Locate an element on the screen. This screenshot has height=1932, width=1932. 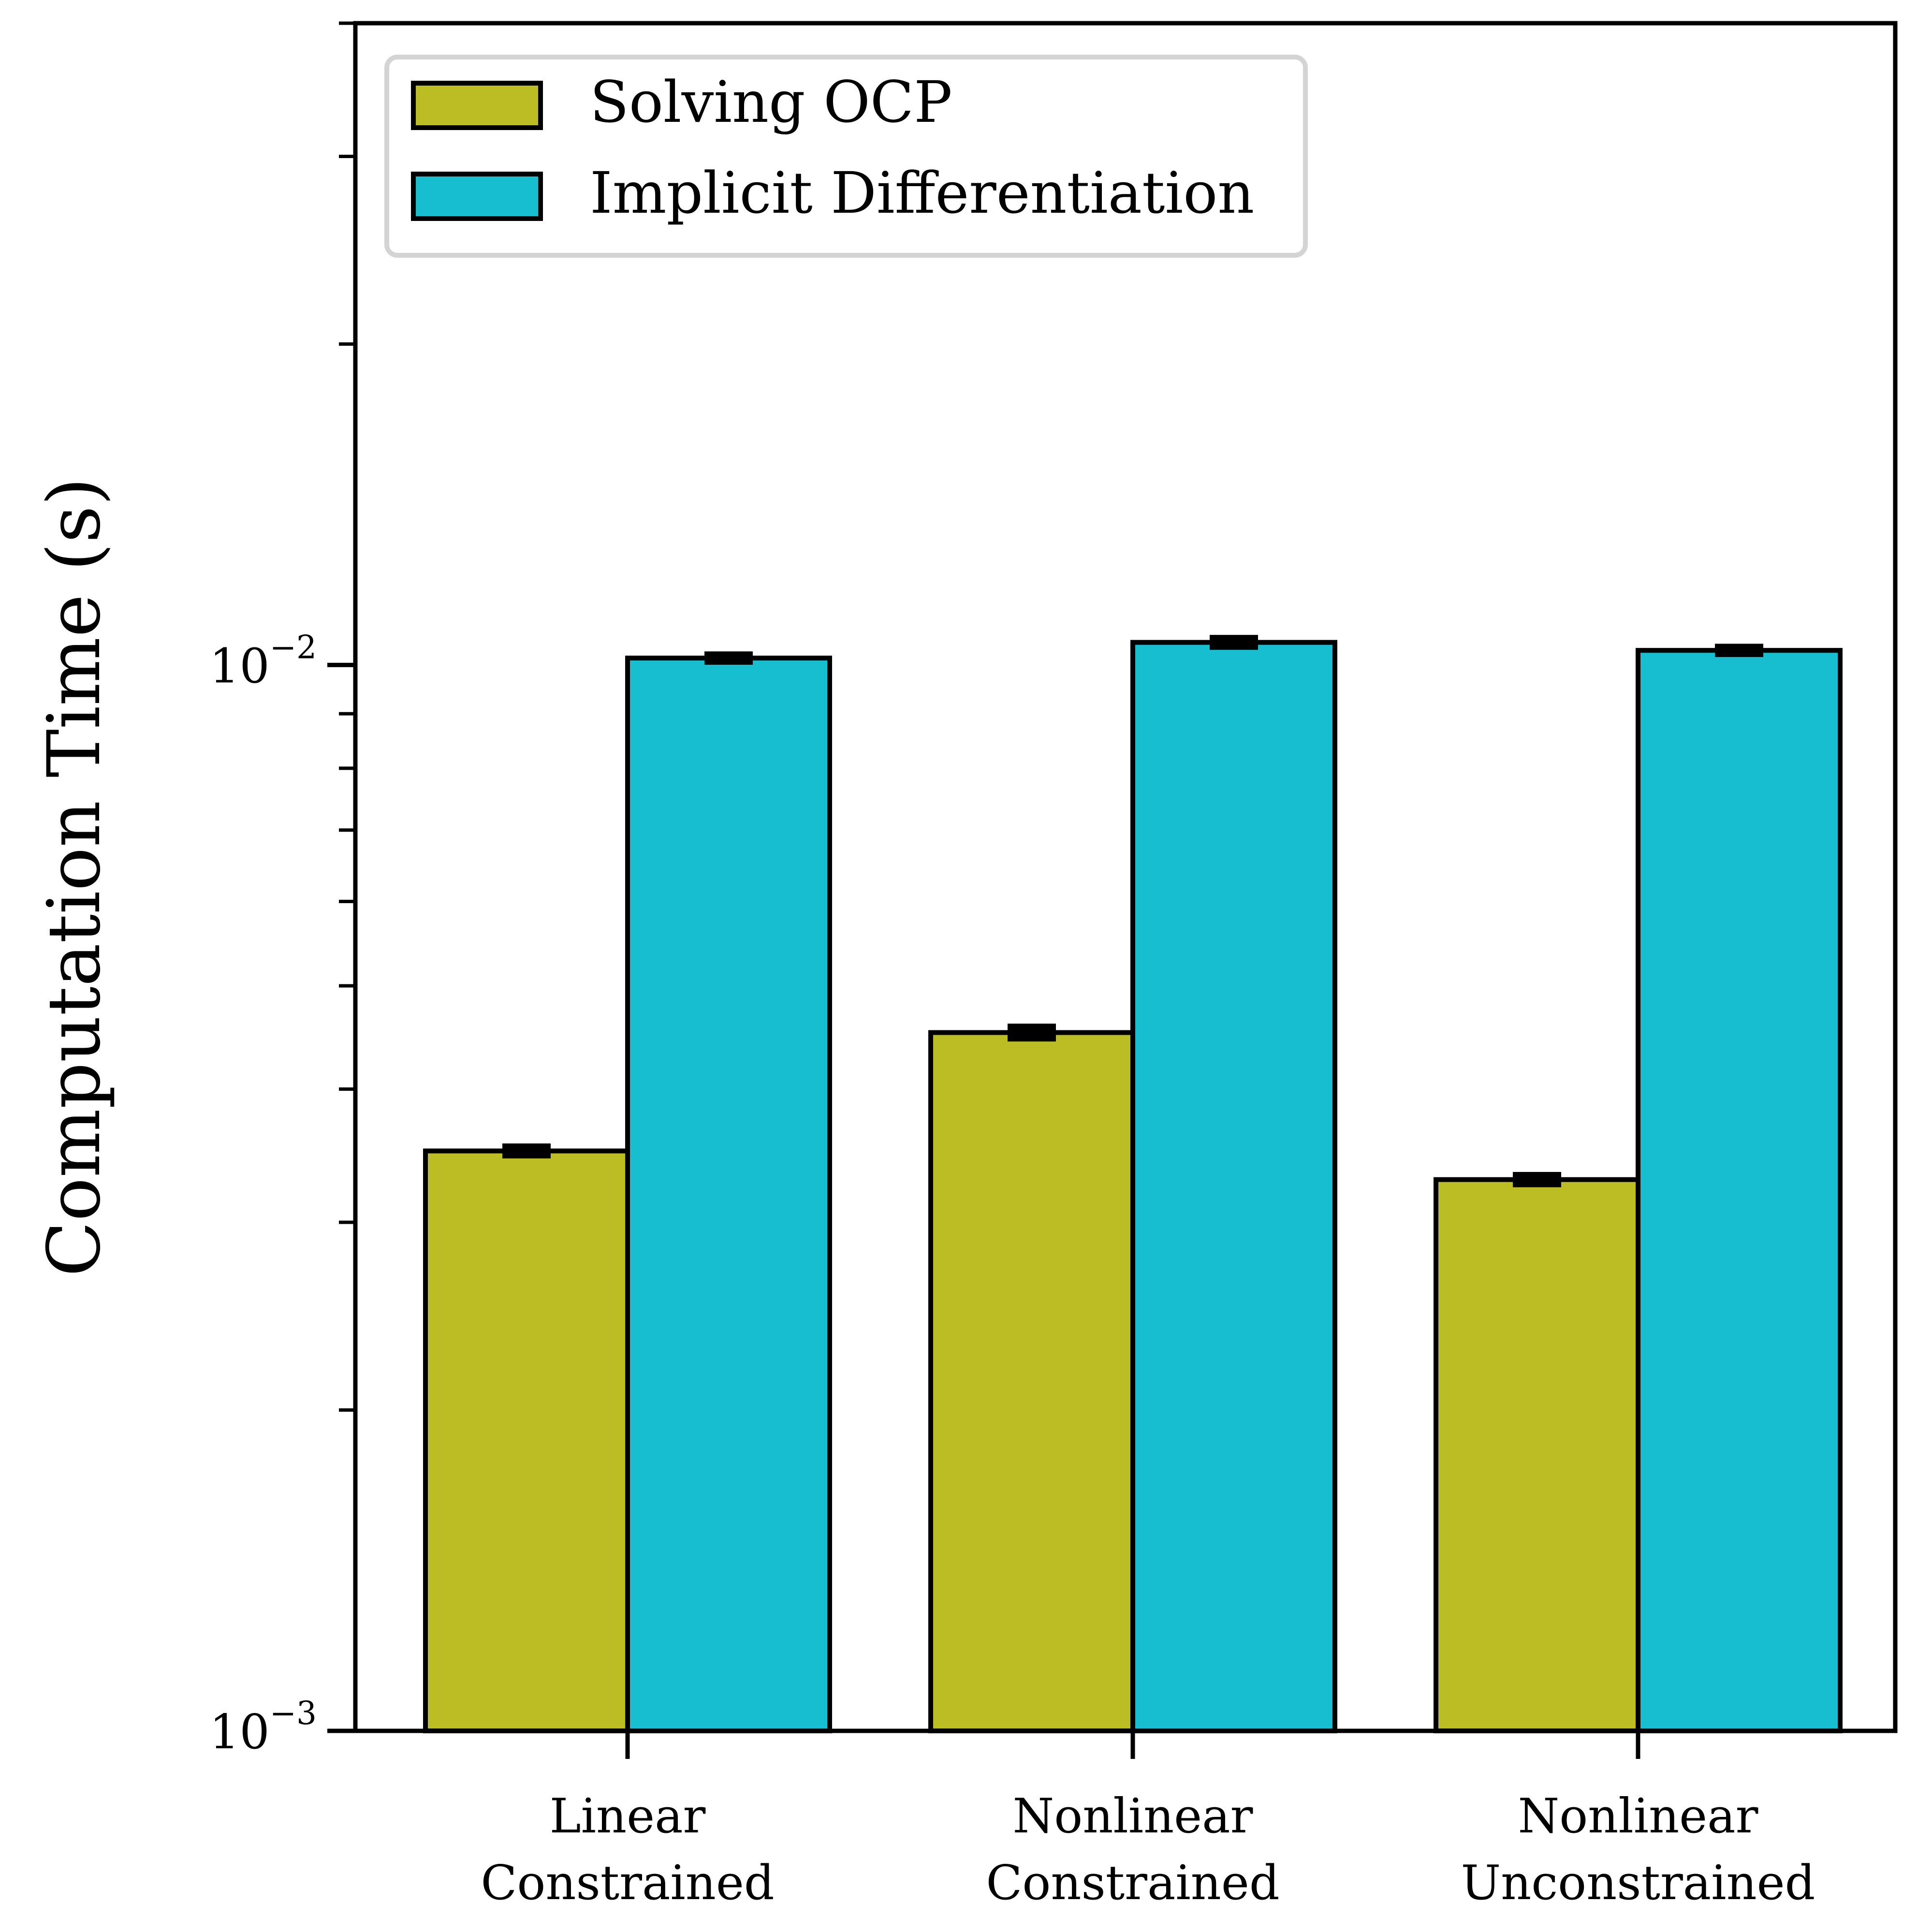
x-tick-label-0-0: Linear is located at coordinates (628, 1816).